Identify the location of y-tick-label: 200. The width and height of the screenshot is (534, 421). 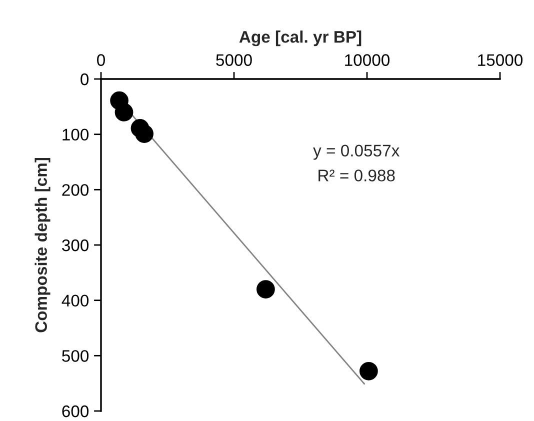
(75, 190).